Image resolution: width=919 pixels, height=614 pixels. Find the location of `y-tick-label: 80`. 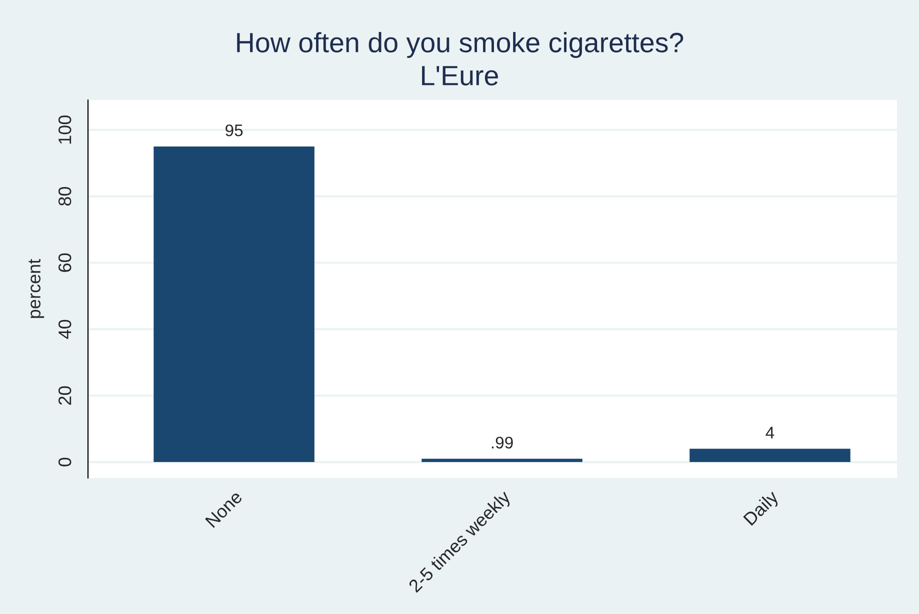

y-tick-label: 80 is located at coordinates (65, 196).